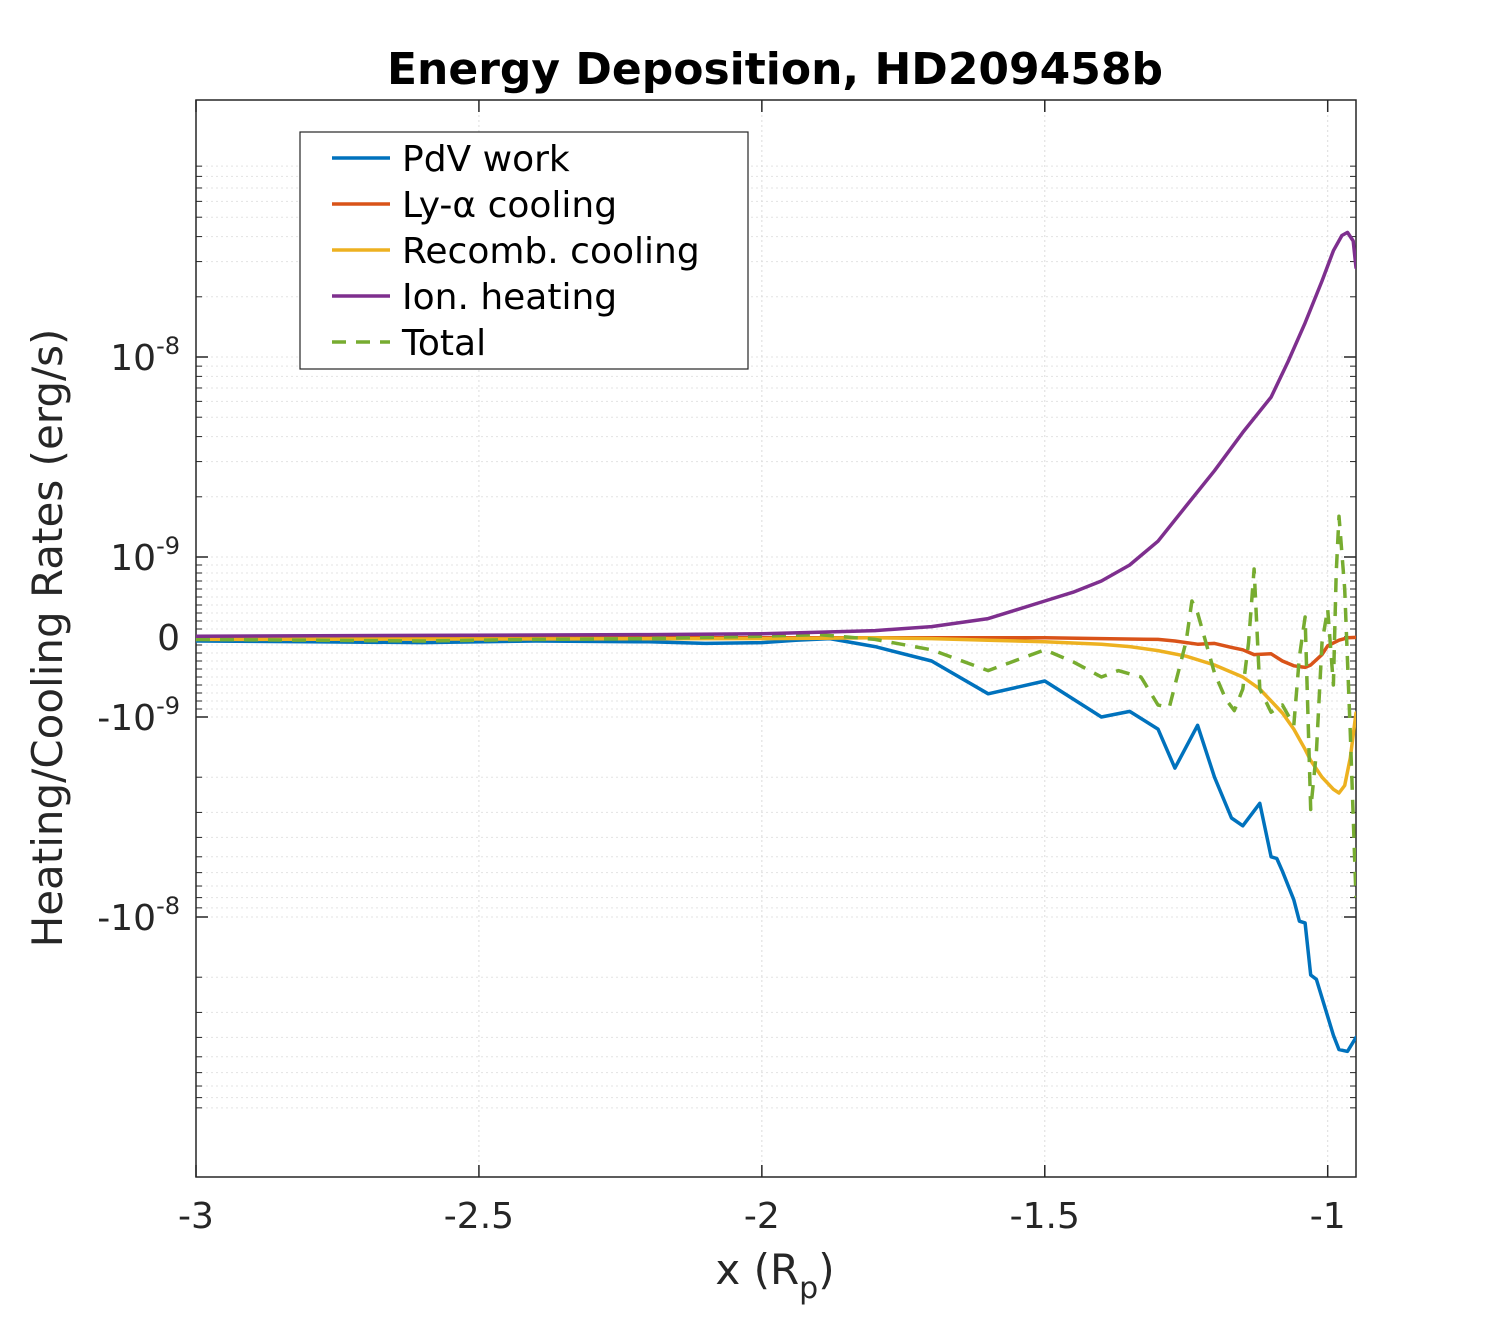 The height and width of the screenshot is (1322, 1497). Describe the element at coordinates (443, 343) in the screenshot. I see `legend-label: Total` at that location.